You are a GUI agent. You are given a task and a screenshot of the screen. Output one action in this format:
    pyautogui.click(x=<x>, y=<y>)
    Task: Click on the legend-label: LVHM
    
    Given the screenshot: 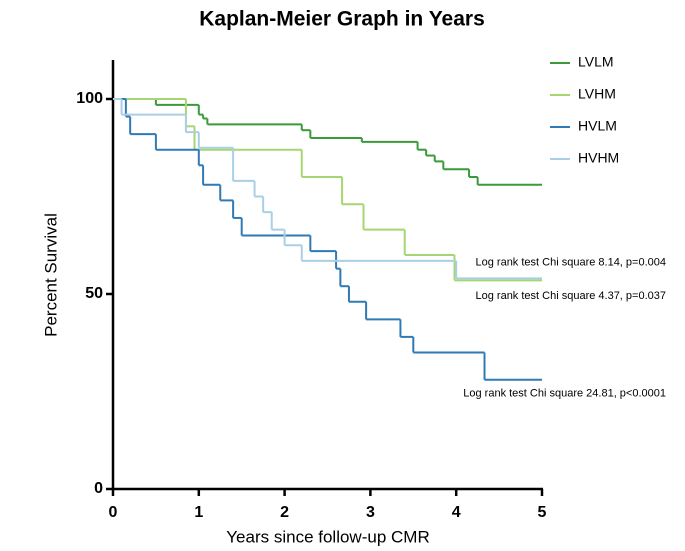 What is the action you would take?
    pyautogui.click(x=597, y=94)
    